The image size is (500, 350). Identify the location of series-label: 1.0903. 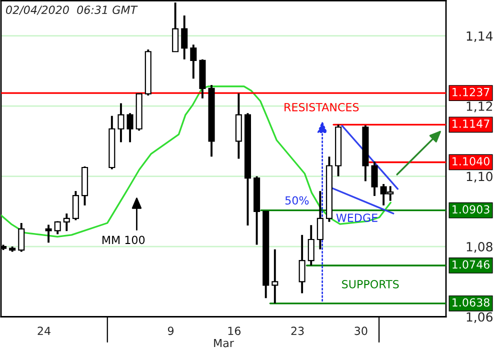
(471, 209).